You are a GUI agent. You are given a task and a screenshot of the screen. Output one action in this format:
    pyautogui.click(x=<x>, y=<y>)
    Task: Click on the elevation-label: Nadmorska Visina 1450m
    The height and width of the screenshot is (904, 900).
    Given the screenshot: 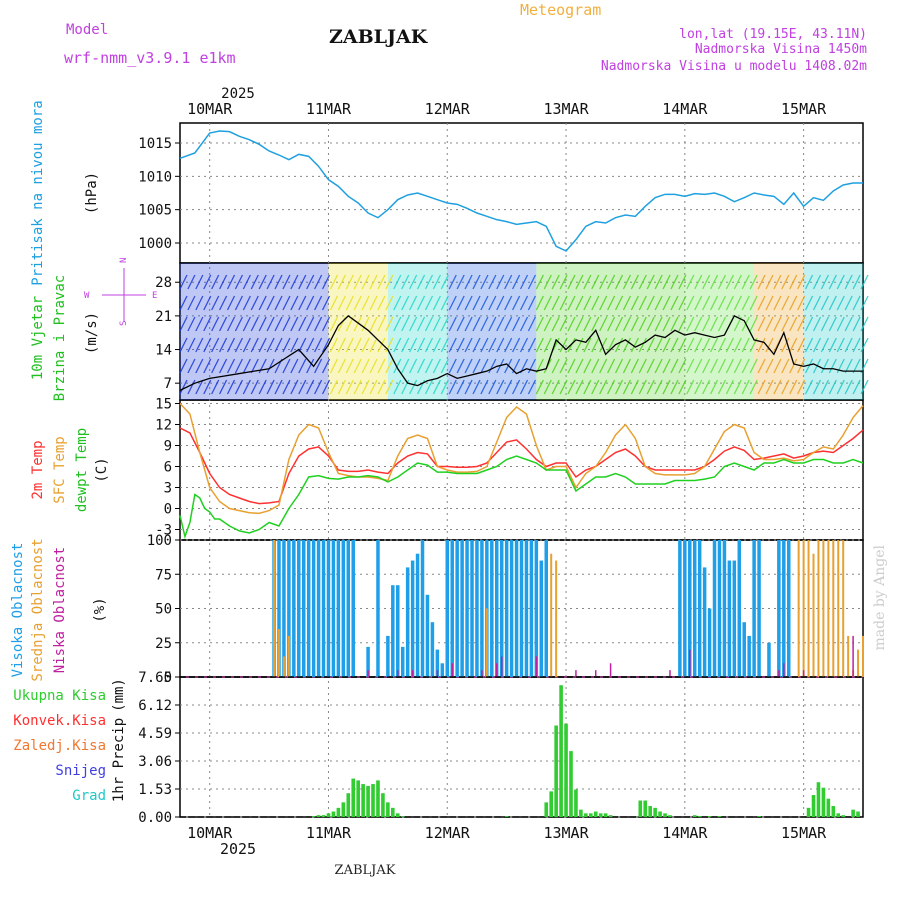 What is the action you would take?
    pyautogui.click(x=781, y=49)
    